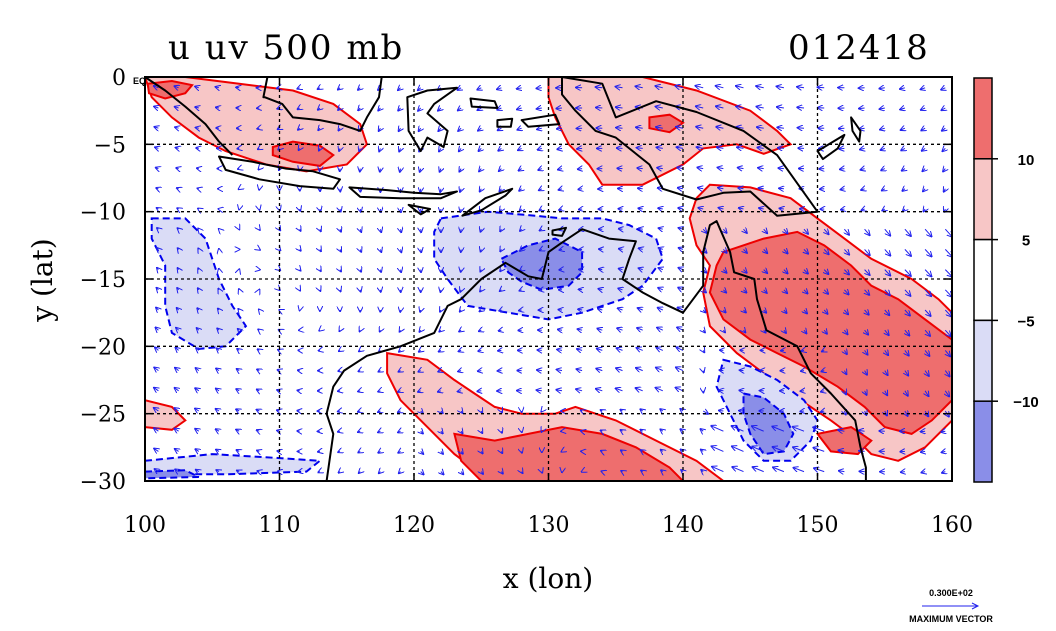 Image resolution: width=1056 pixels, height=631 pixels. I want to click on colorbar-label: −10, so click(1025, 402).